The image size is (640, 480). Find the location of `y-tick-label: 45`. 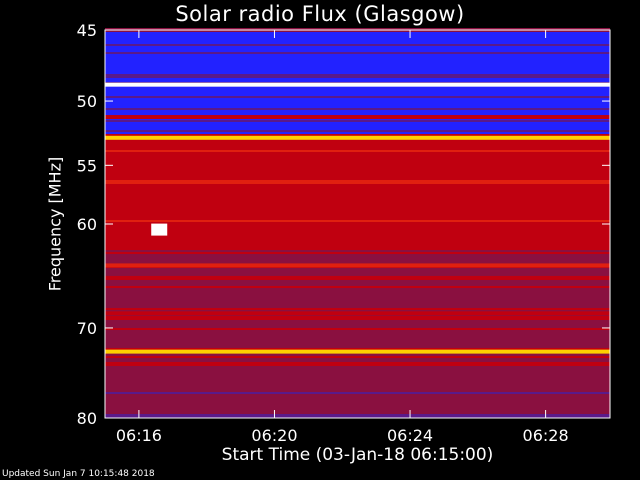

y-tick-label: 45 is located at coordinates (87, 30).